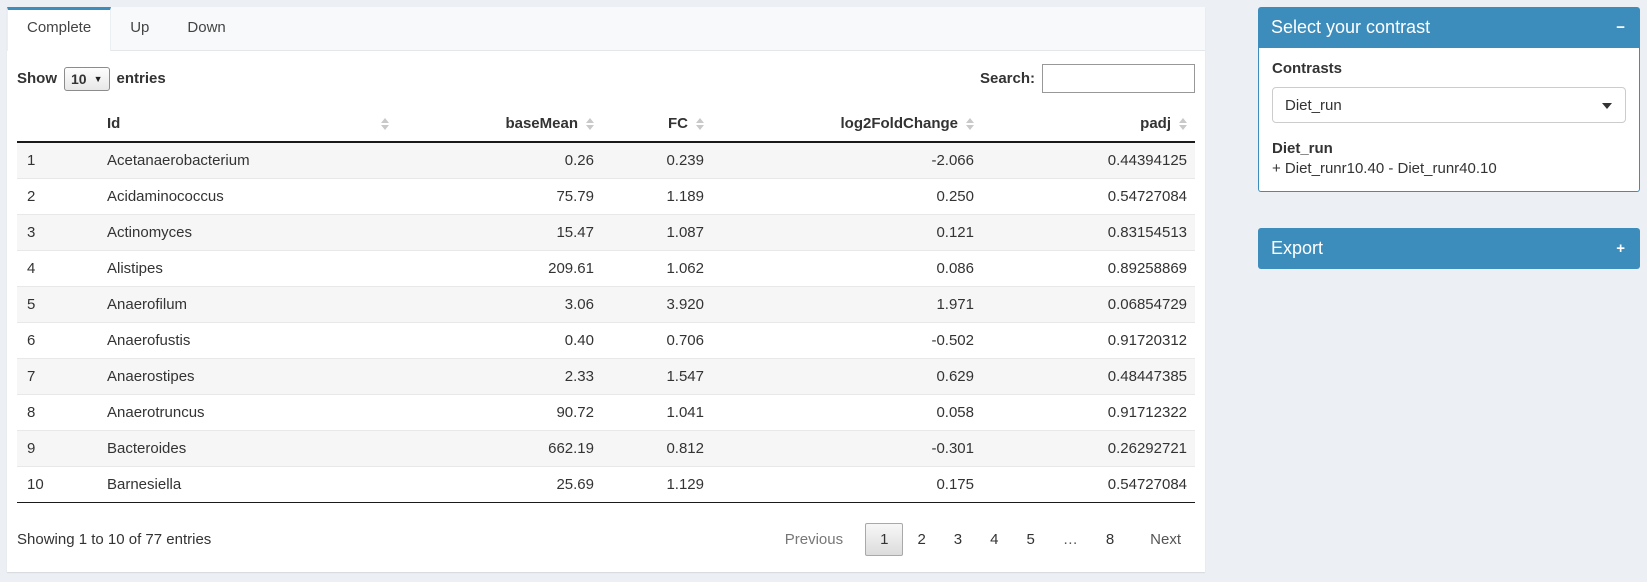 This screenshot has height=582, width=1647. What do you see at coordinates (57, 484) in the screenshot?
I see `row-index-cell: 10` at bounding box center [57, 484].